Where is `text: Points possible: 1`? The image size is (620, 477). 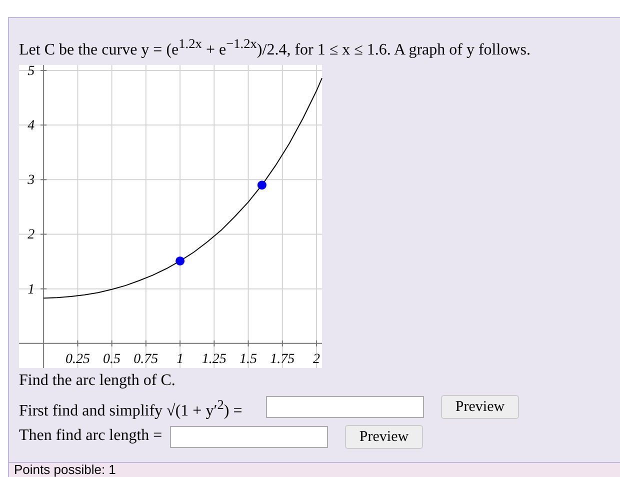 text: Points possible: 1 is located at coordinates (65, 469).